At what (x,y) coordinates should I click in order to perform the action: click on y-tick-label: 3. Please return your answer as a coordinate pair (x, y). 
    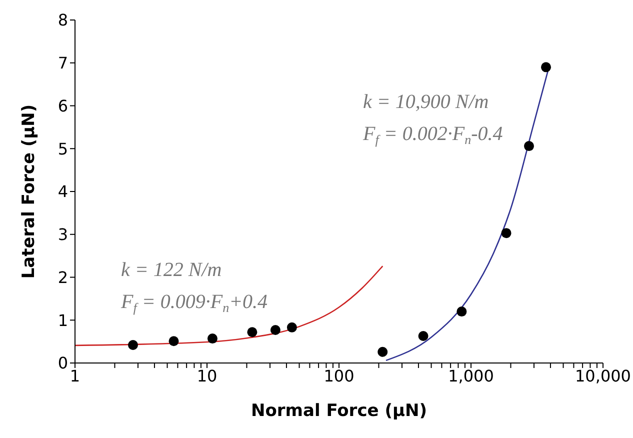
    Looking at the image, I should click on (63, 234).